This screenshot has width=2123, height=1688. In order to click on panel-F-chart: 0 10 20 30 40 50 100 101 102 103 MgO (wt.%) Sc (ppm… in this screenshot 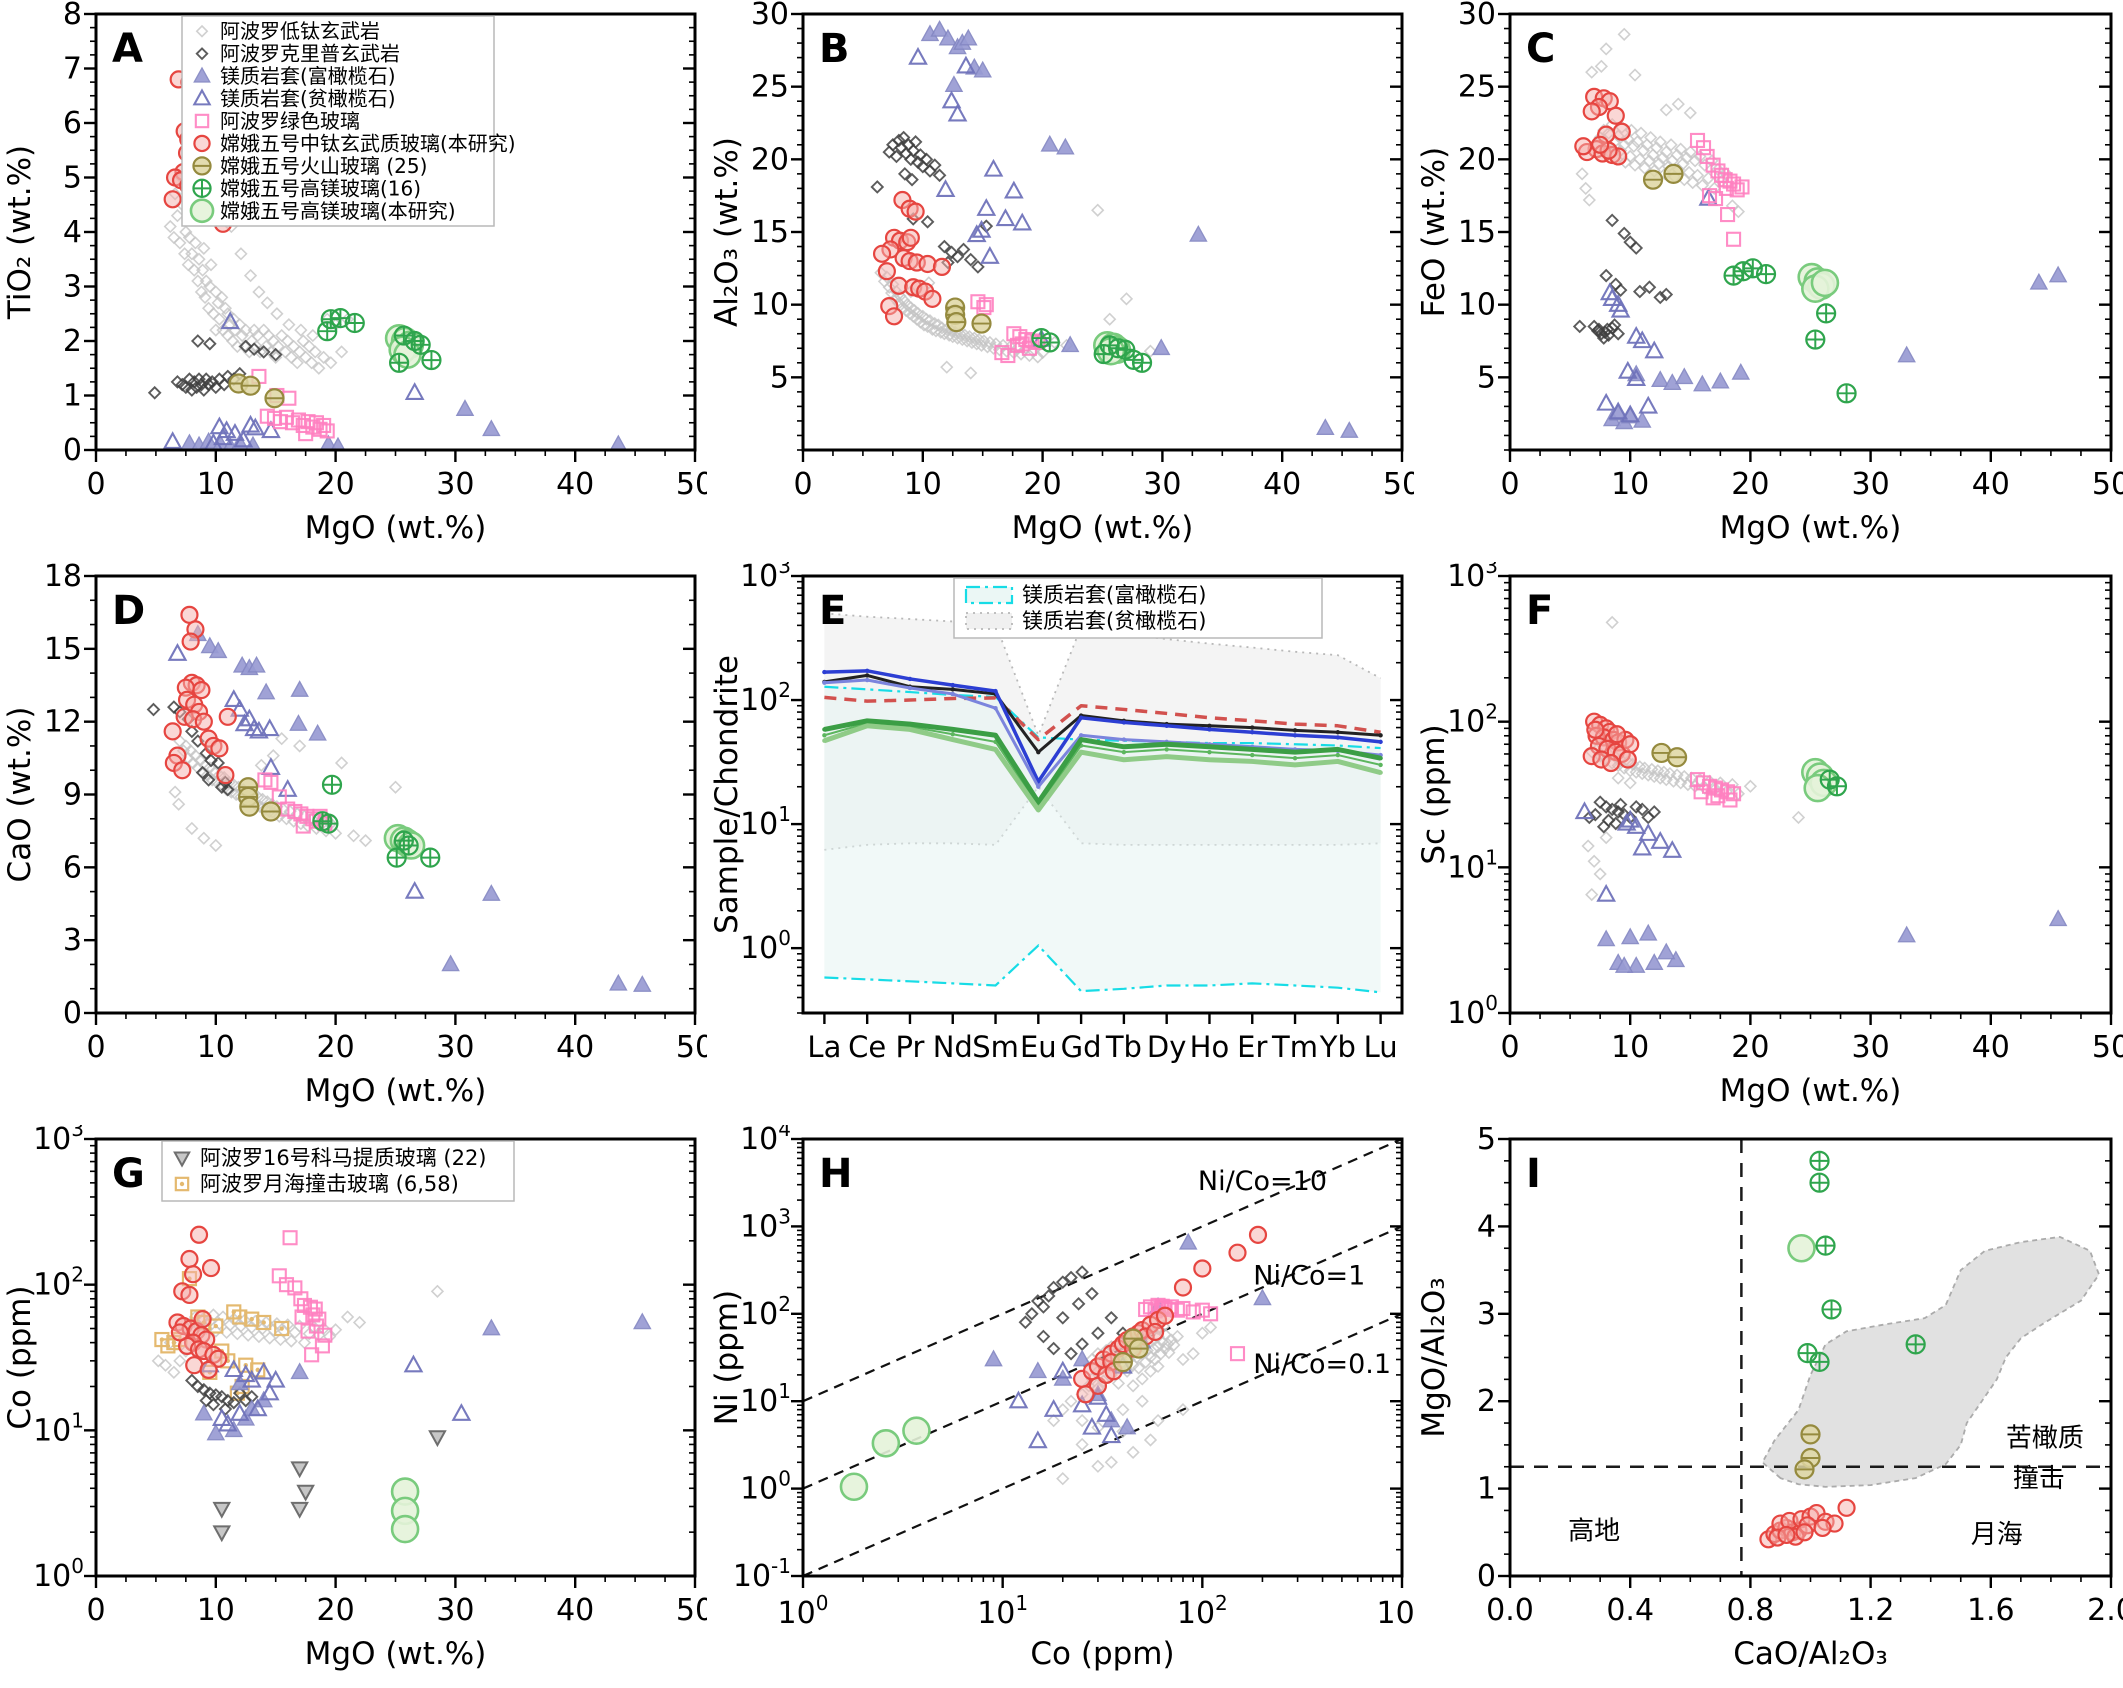, I will do `click(1769, 835)`.